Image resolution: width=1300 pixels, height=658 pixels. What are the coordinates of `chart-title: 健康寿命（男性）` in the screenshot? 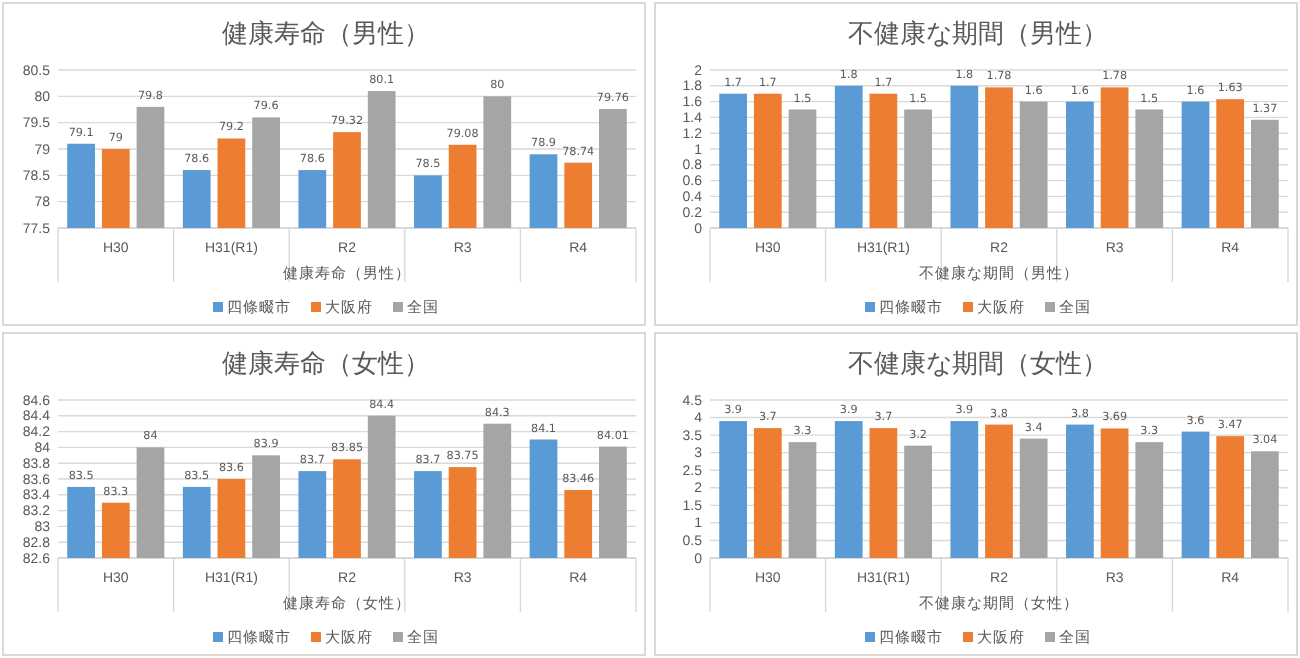 It's located at (326, 35).